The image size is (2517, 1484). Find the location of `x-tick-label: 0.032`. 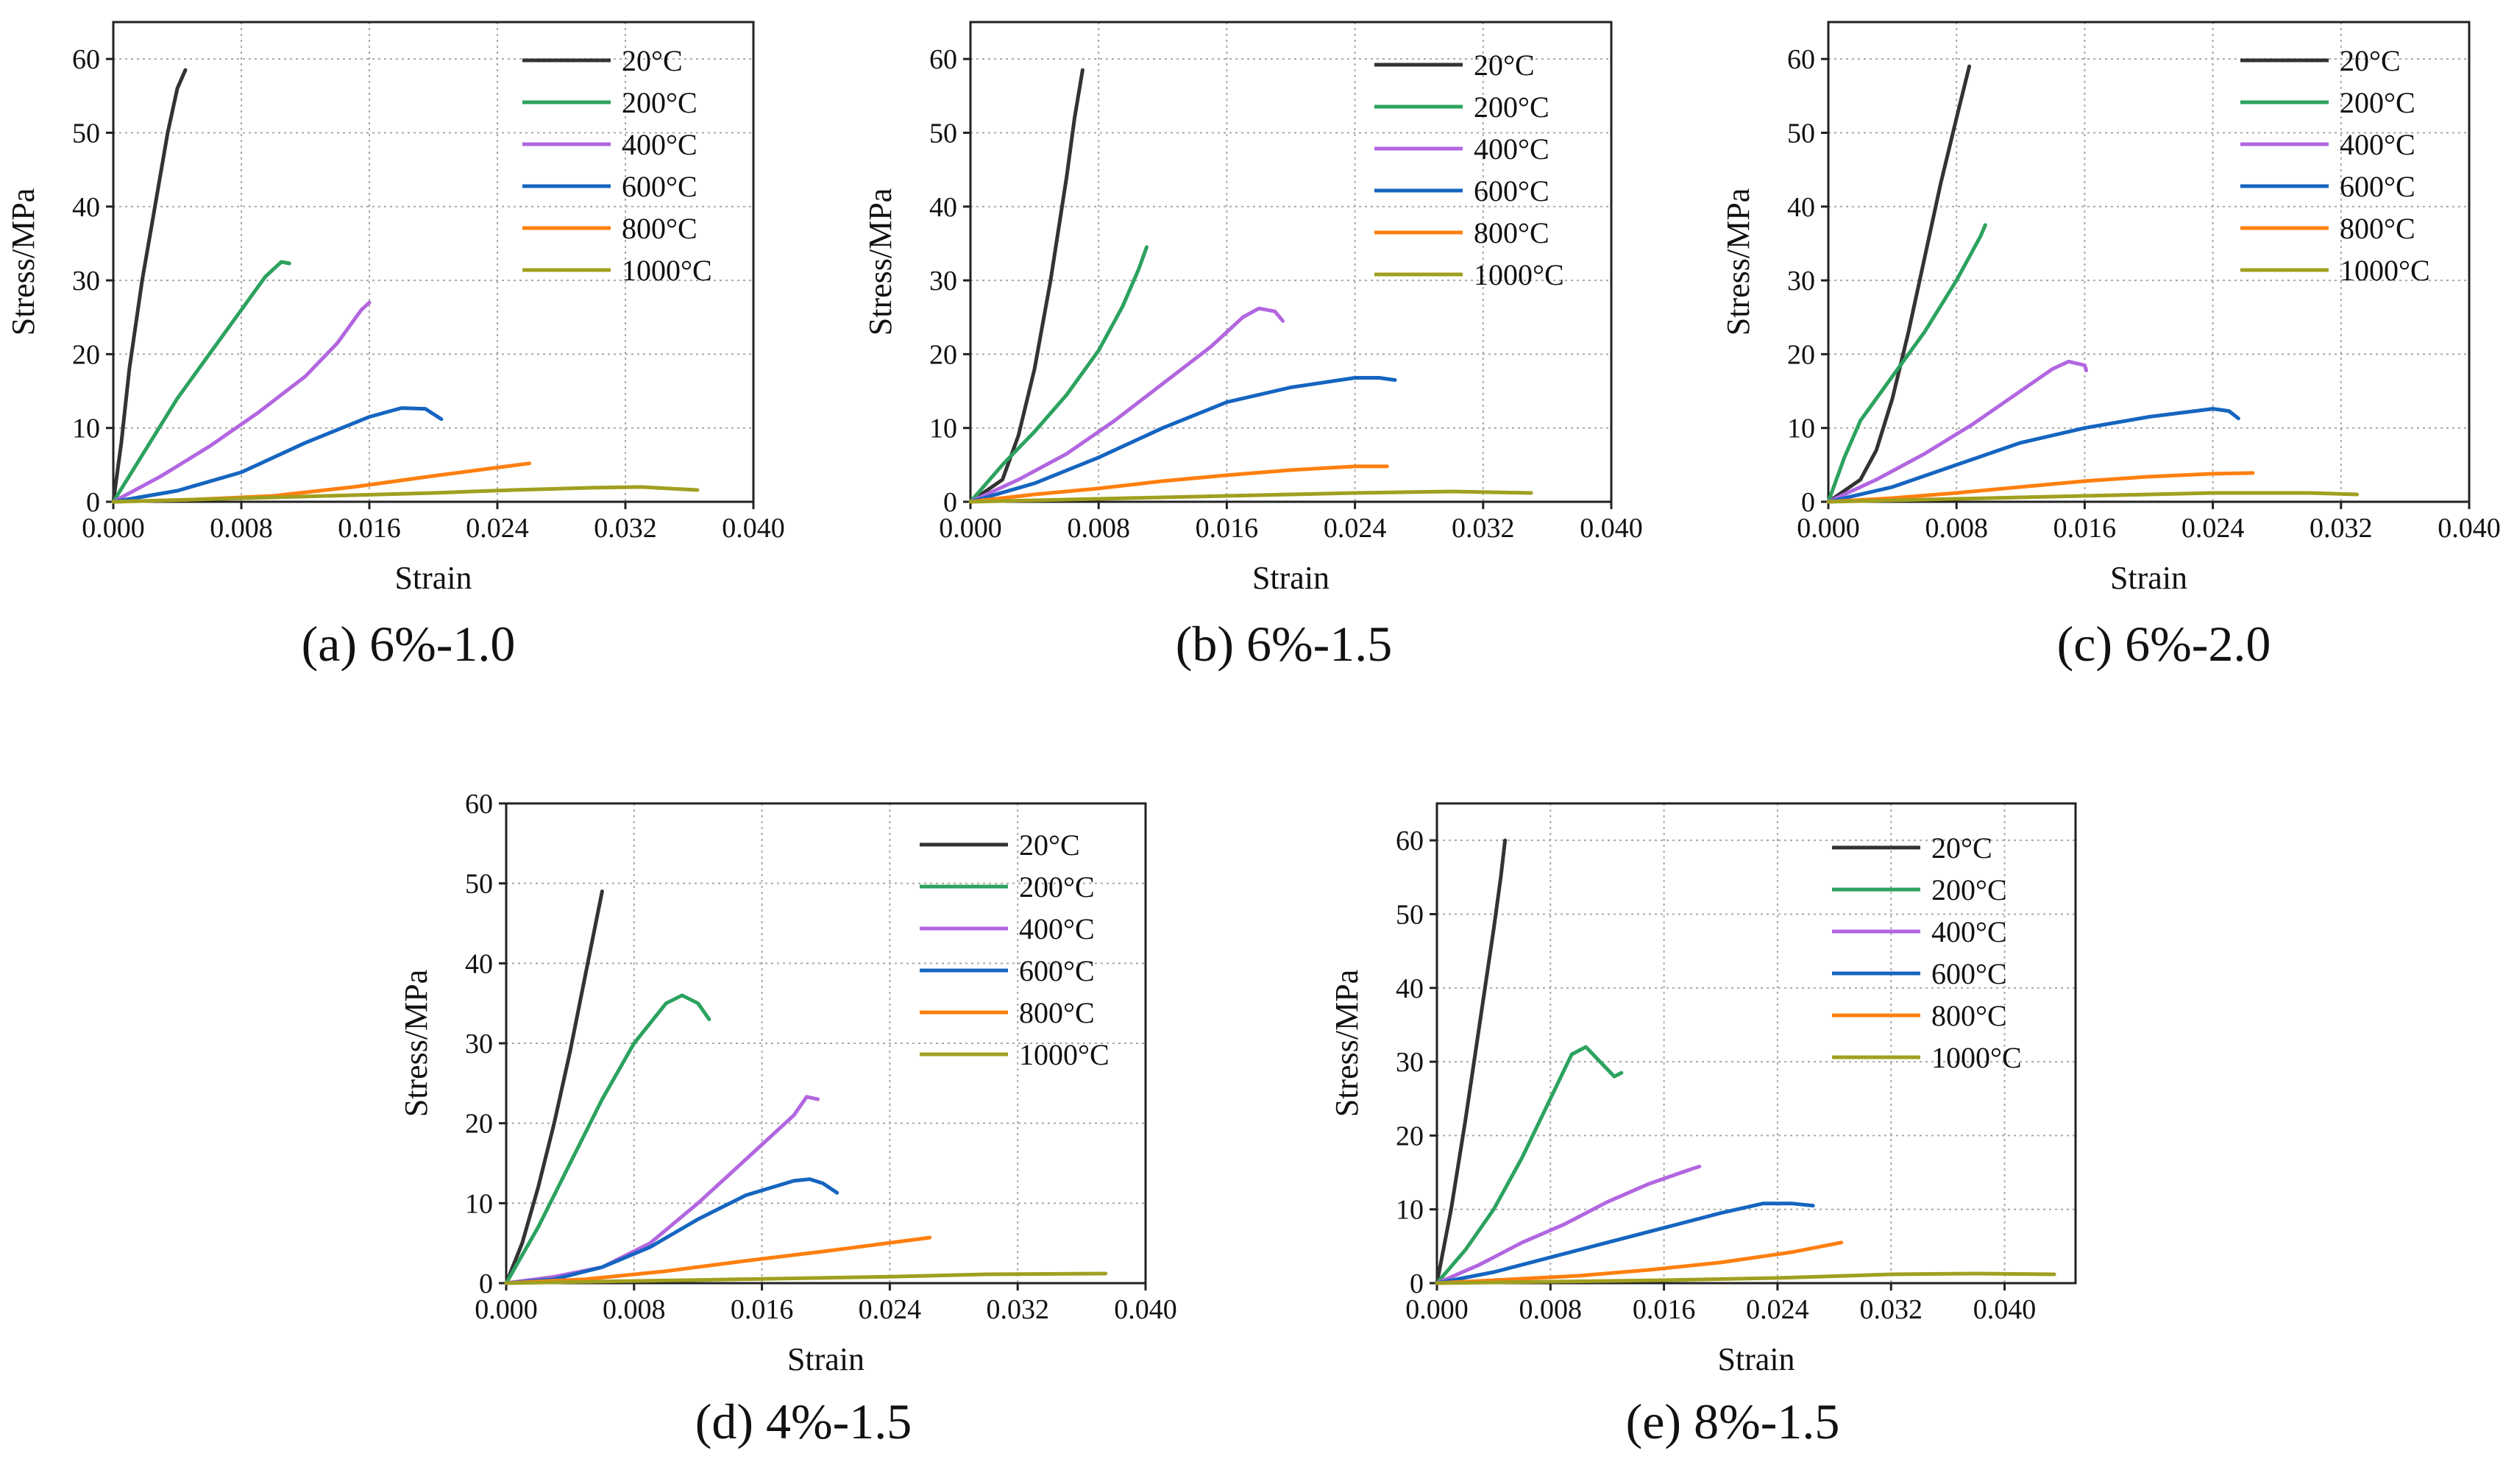

x-tick-label: 0.032 is located at coordinates (1891, 1309).